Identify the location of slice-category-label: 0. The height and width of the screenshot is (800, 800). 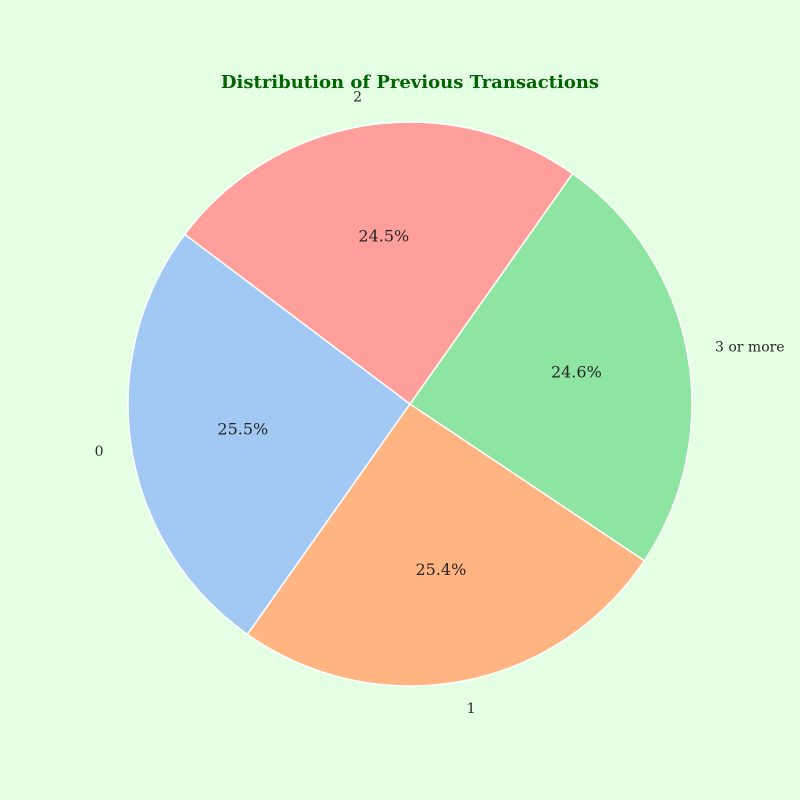
(99, 452).